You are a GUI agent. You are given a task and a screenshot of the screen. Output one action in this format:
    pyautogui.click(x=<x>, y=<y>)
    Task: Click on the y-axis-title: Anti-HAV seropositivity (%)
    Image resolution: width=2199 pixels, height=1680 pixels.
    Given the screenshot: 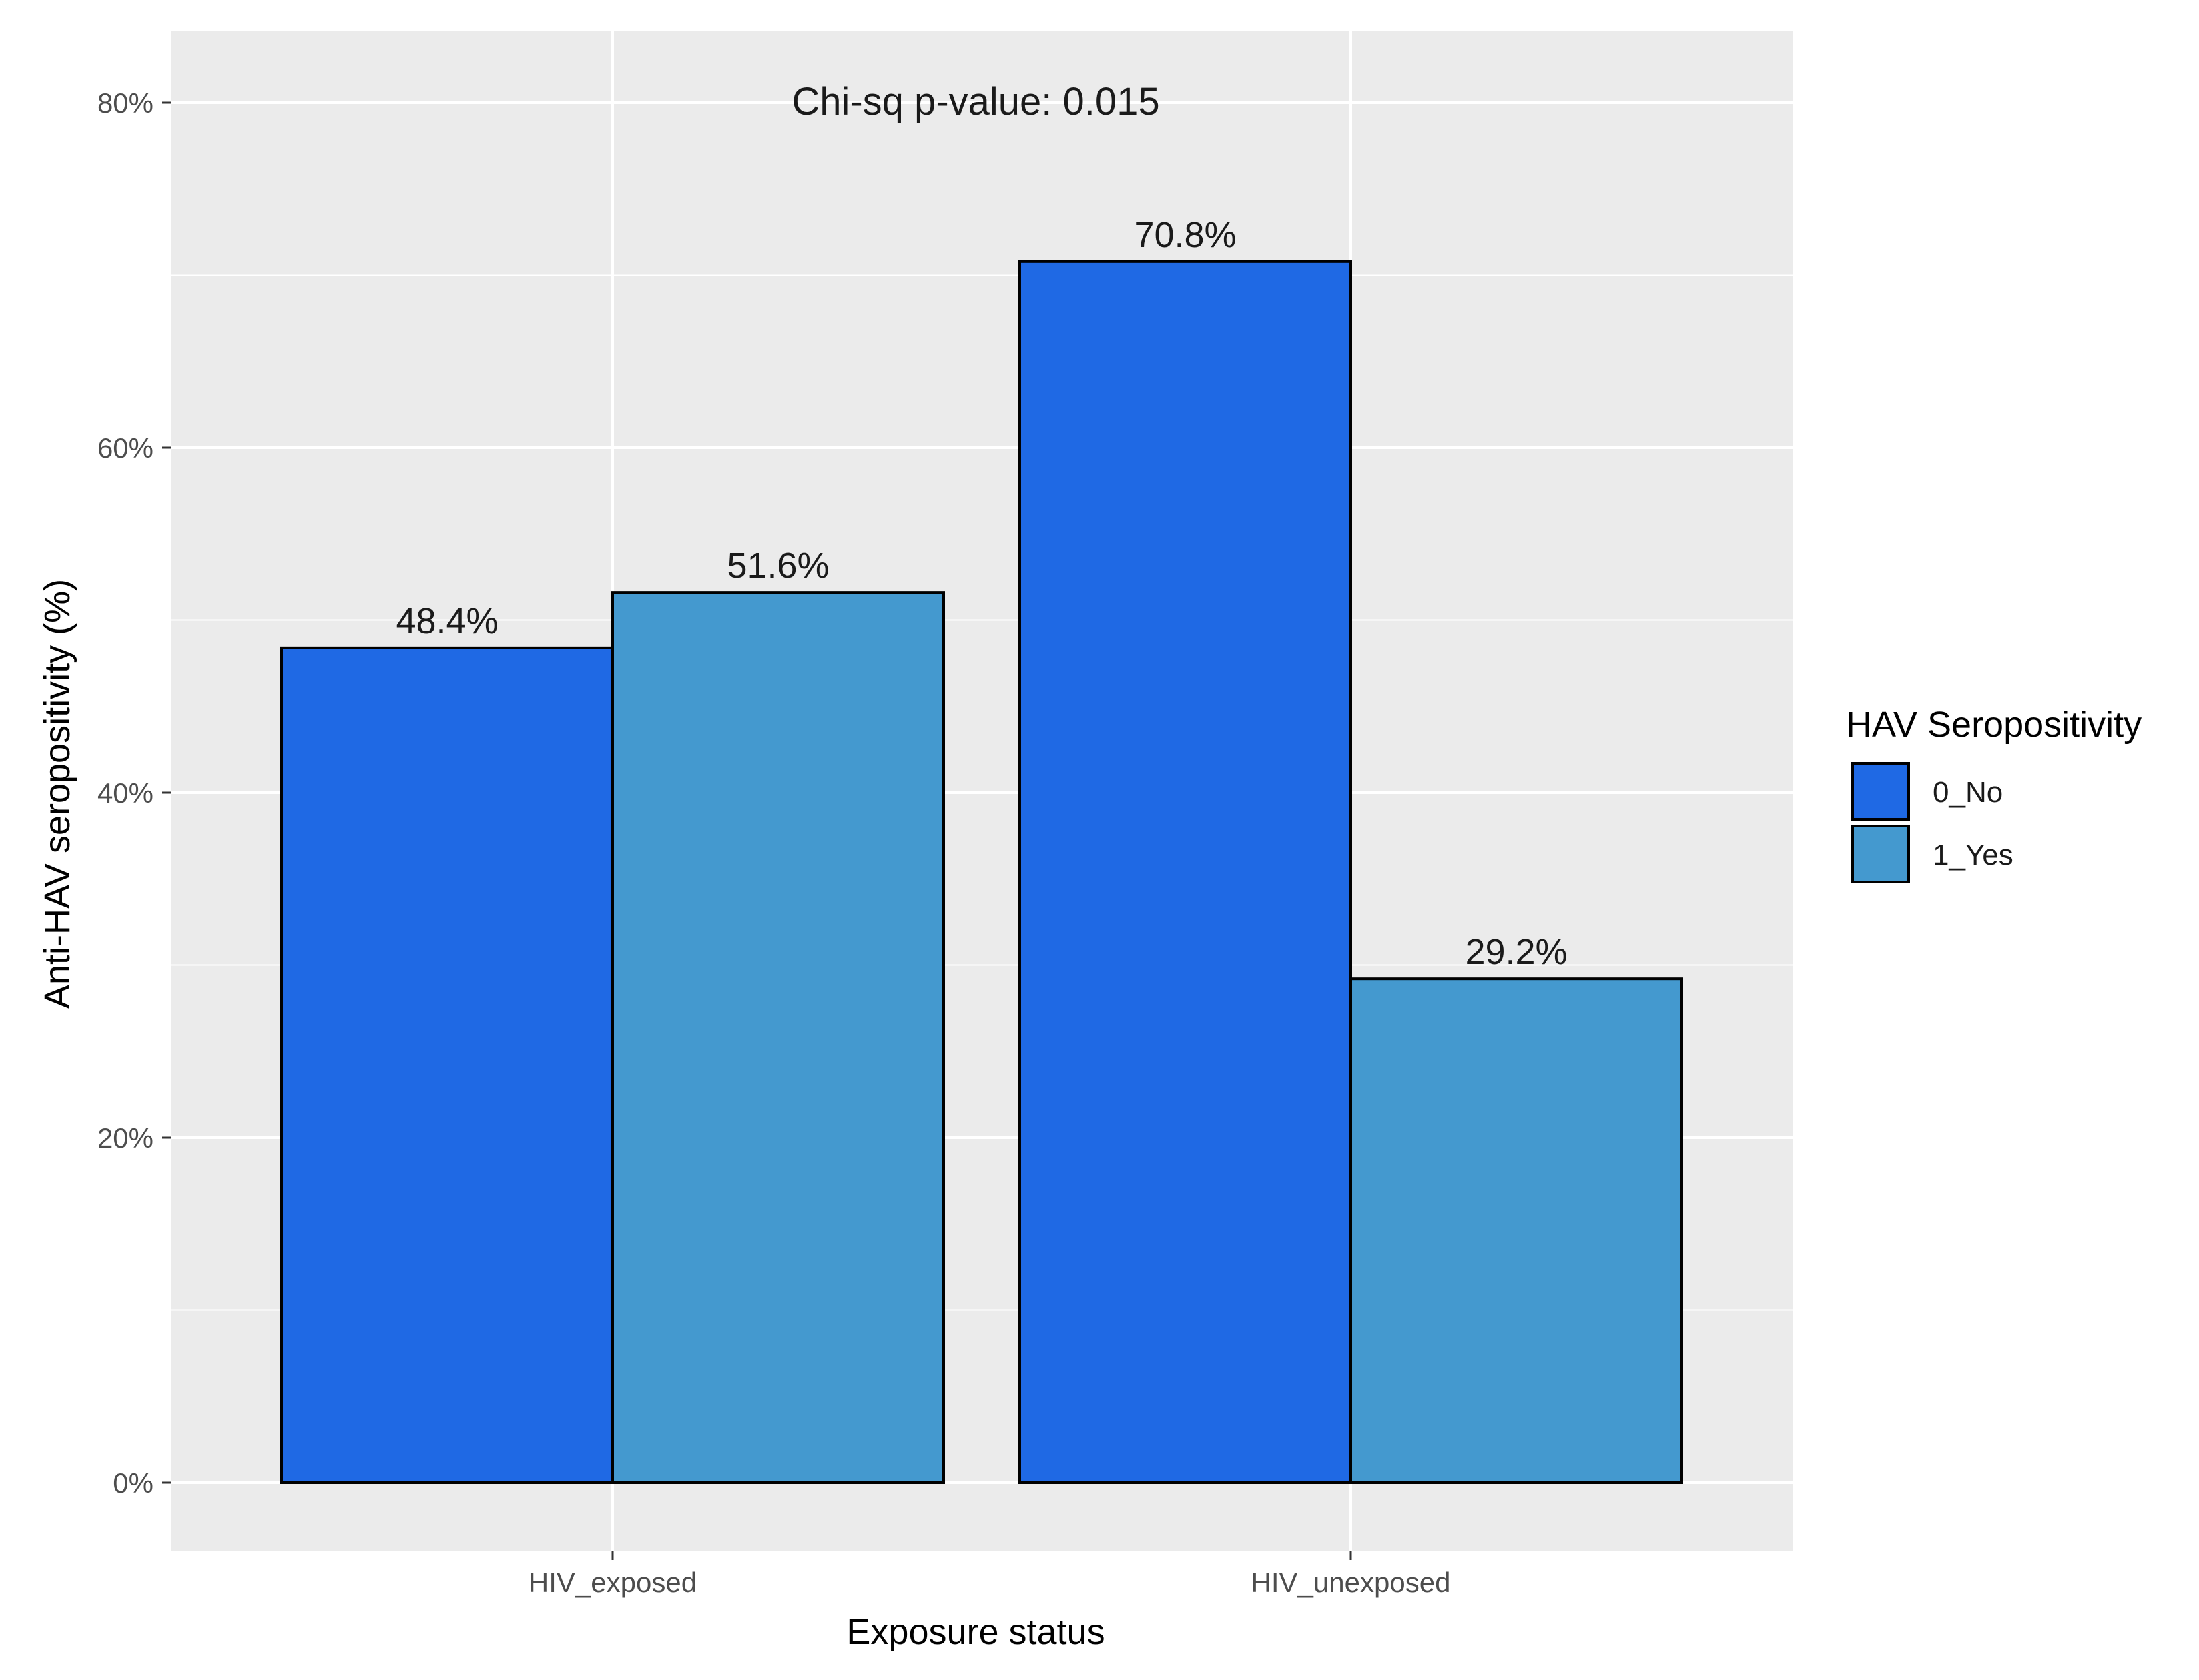 What is the action you would take?
    pyautogui.click(x=57, y=794)
    